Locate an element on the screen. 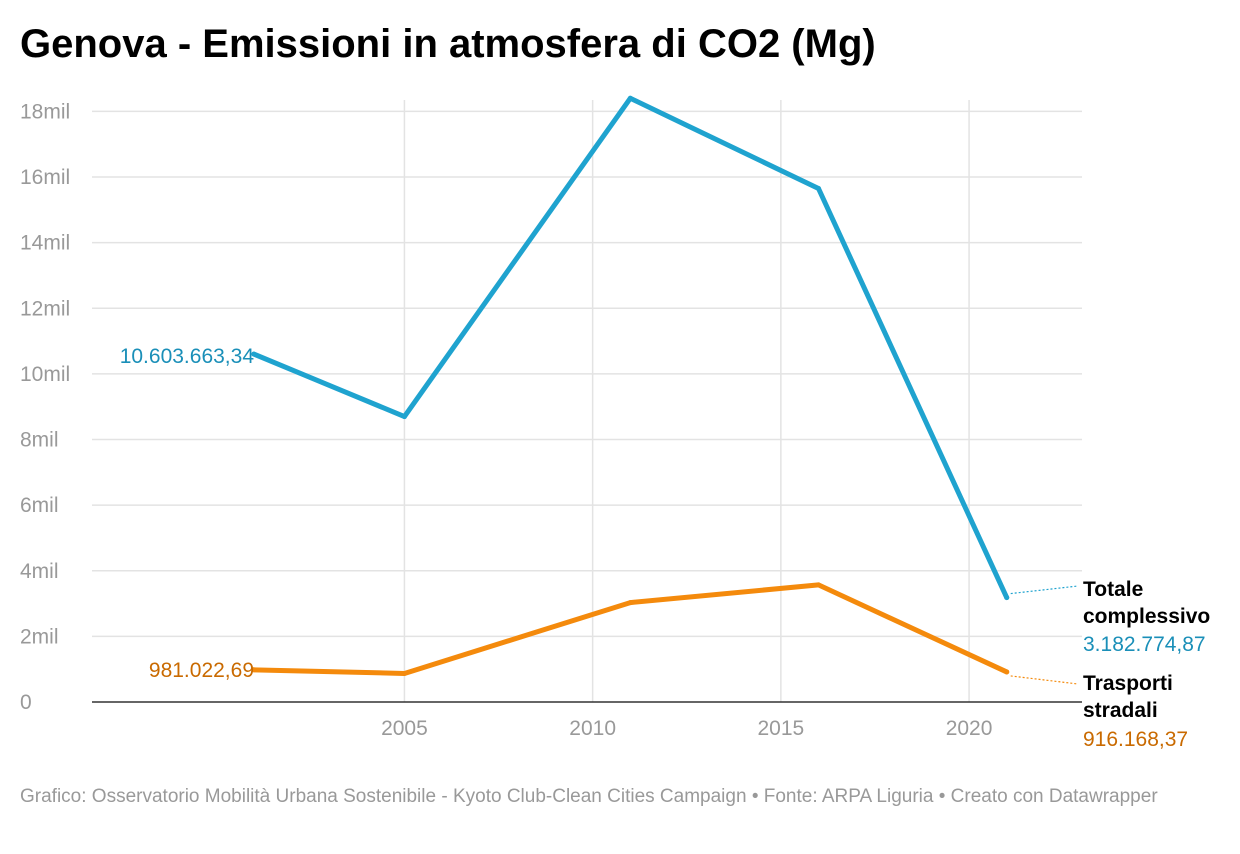  y-tick-label: 4mil is located at coordinates (39, 571).